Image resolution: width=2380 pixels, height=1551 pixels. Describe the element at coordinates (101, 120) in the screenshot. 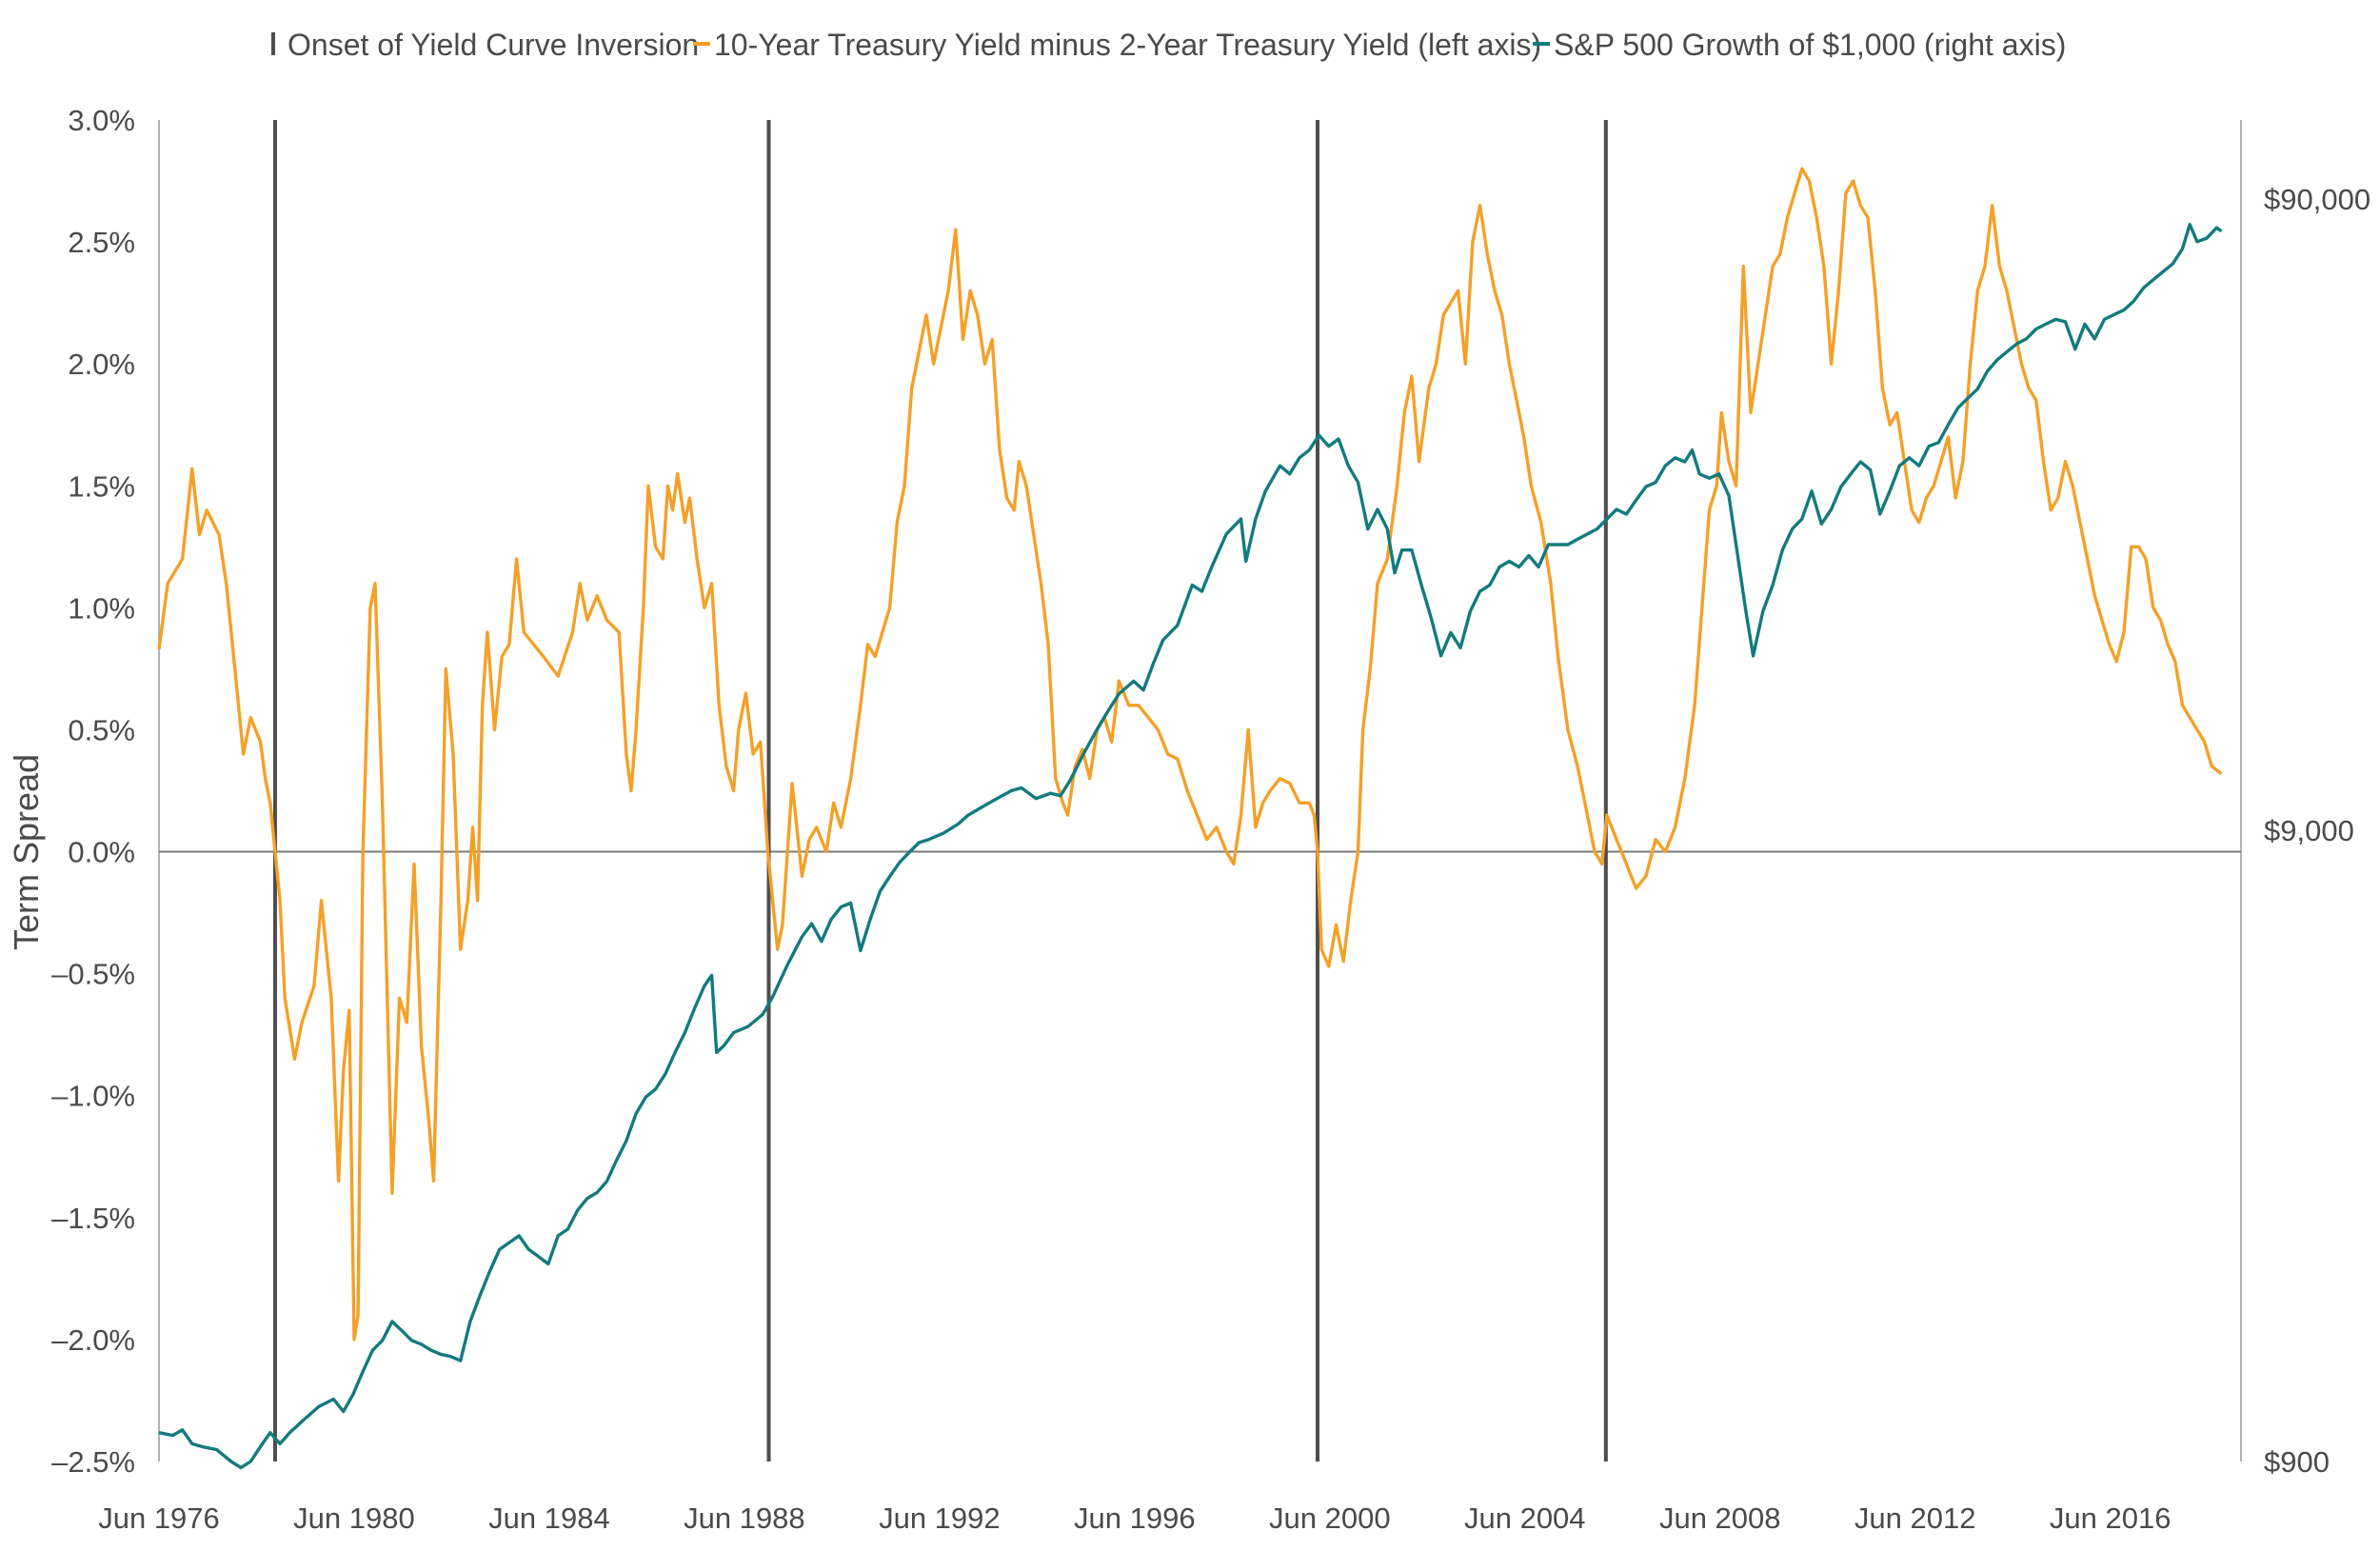

I see `left-tick-label: 3.0%` at that location.